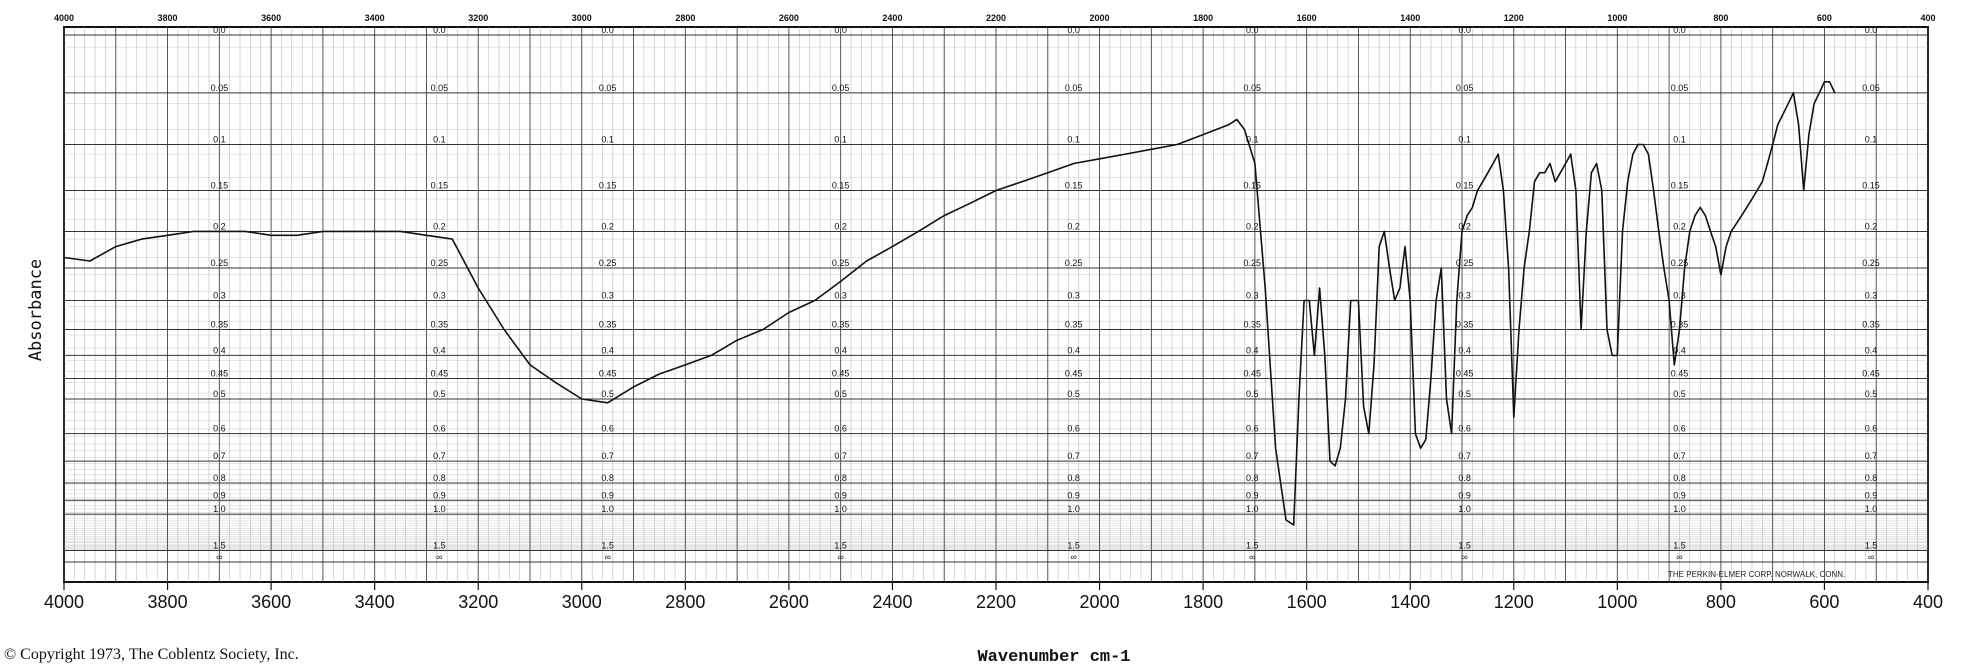 Image resolution: width=1984 pixels, height=672 pixels. What do you see at coordinates (1410, 18) in the screenshot?
I see `top-tick-label: 1400` at bounding box center [1410, 18].